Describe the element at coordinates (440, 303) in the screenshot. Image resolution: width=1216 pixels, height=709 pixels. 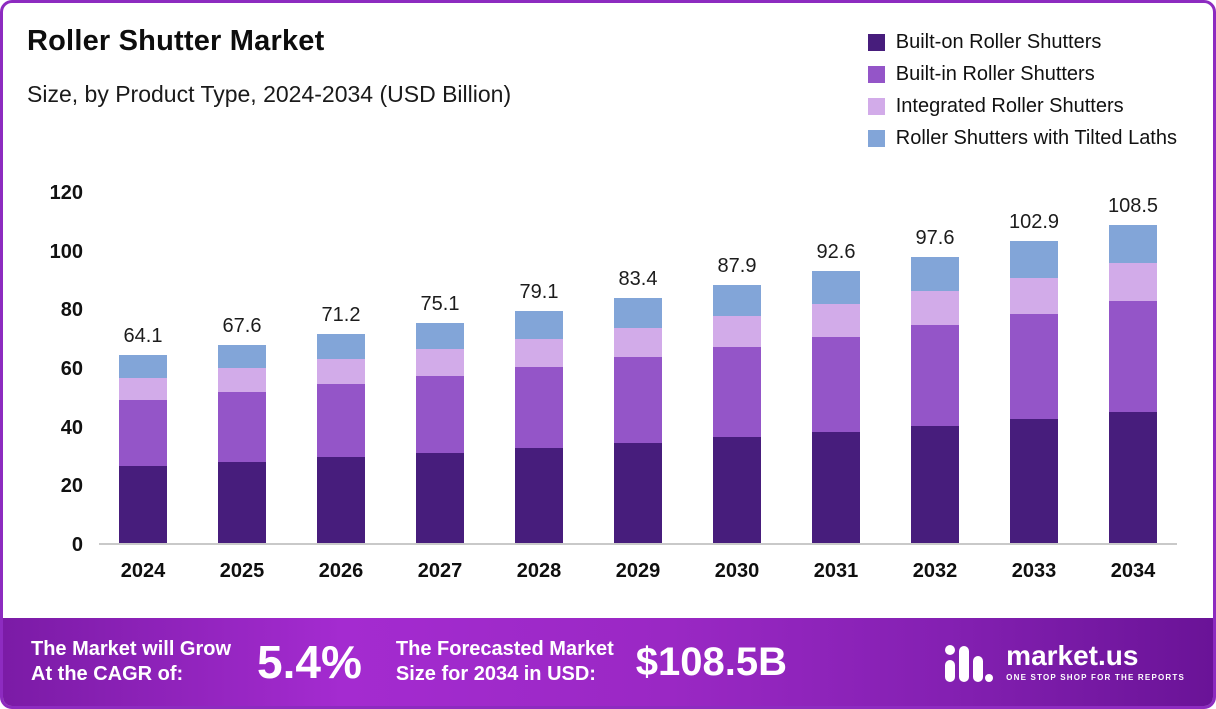
I see `bar-total-label: 75.1` at that location.